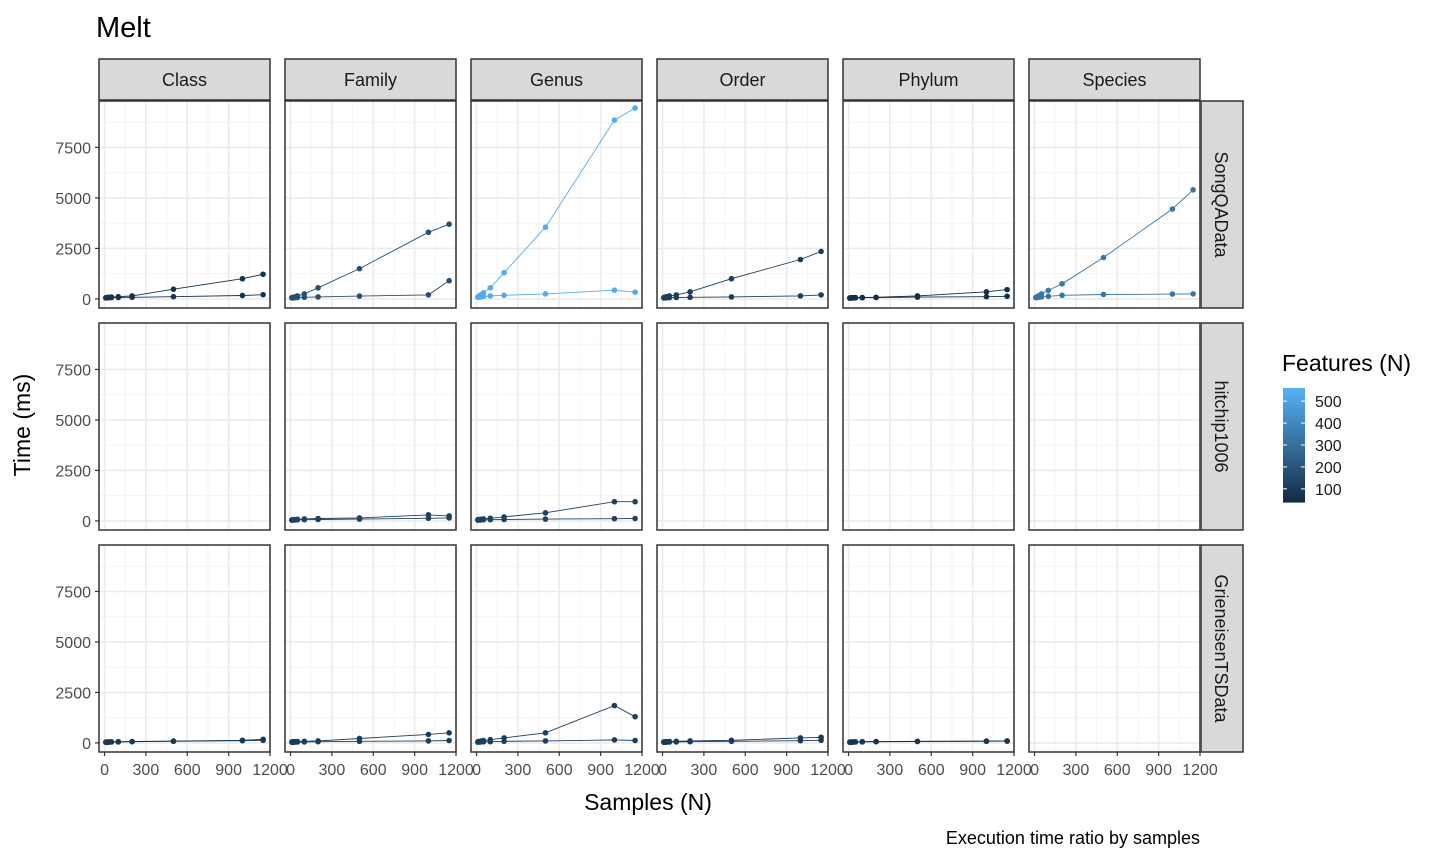  What do you see at coordinates (742, 79) in the screenshot?
I see `facet-strip-order` at bounding box center [742, 79].